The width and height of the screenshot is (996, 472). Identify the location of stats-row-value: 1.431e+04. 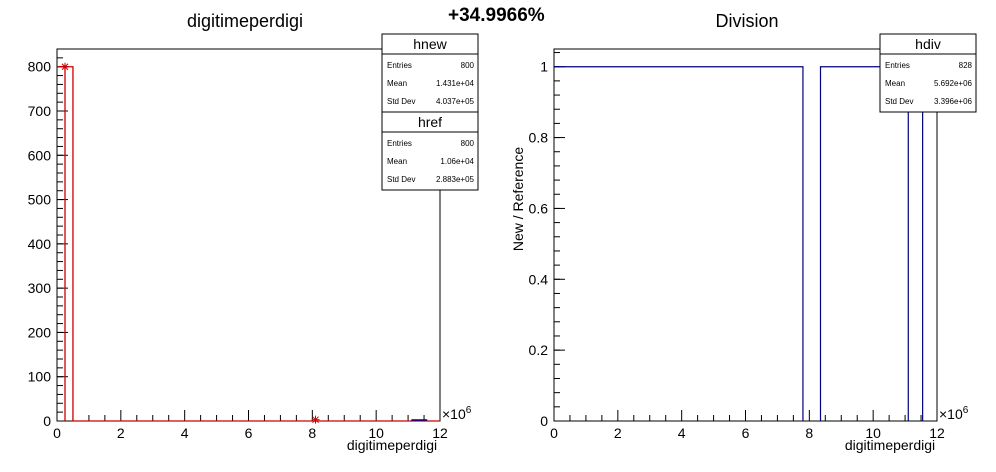
(455, 83).